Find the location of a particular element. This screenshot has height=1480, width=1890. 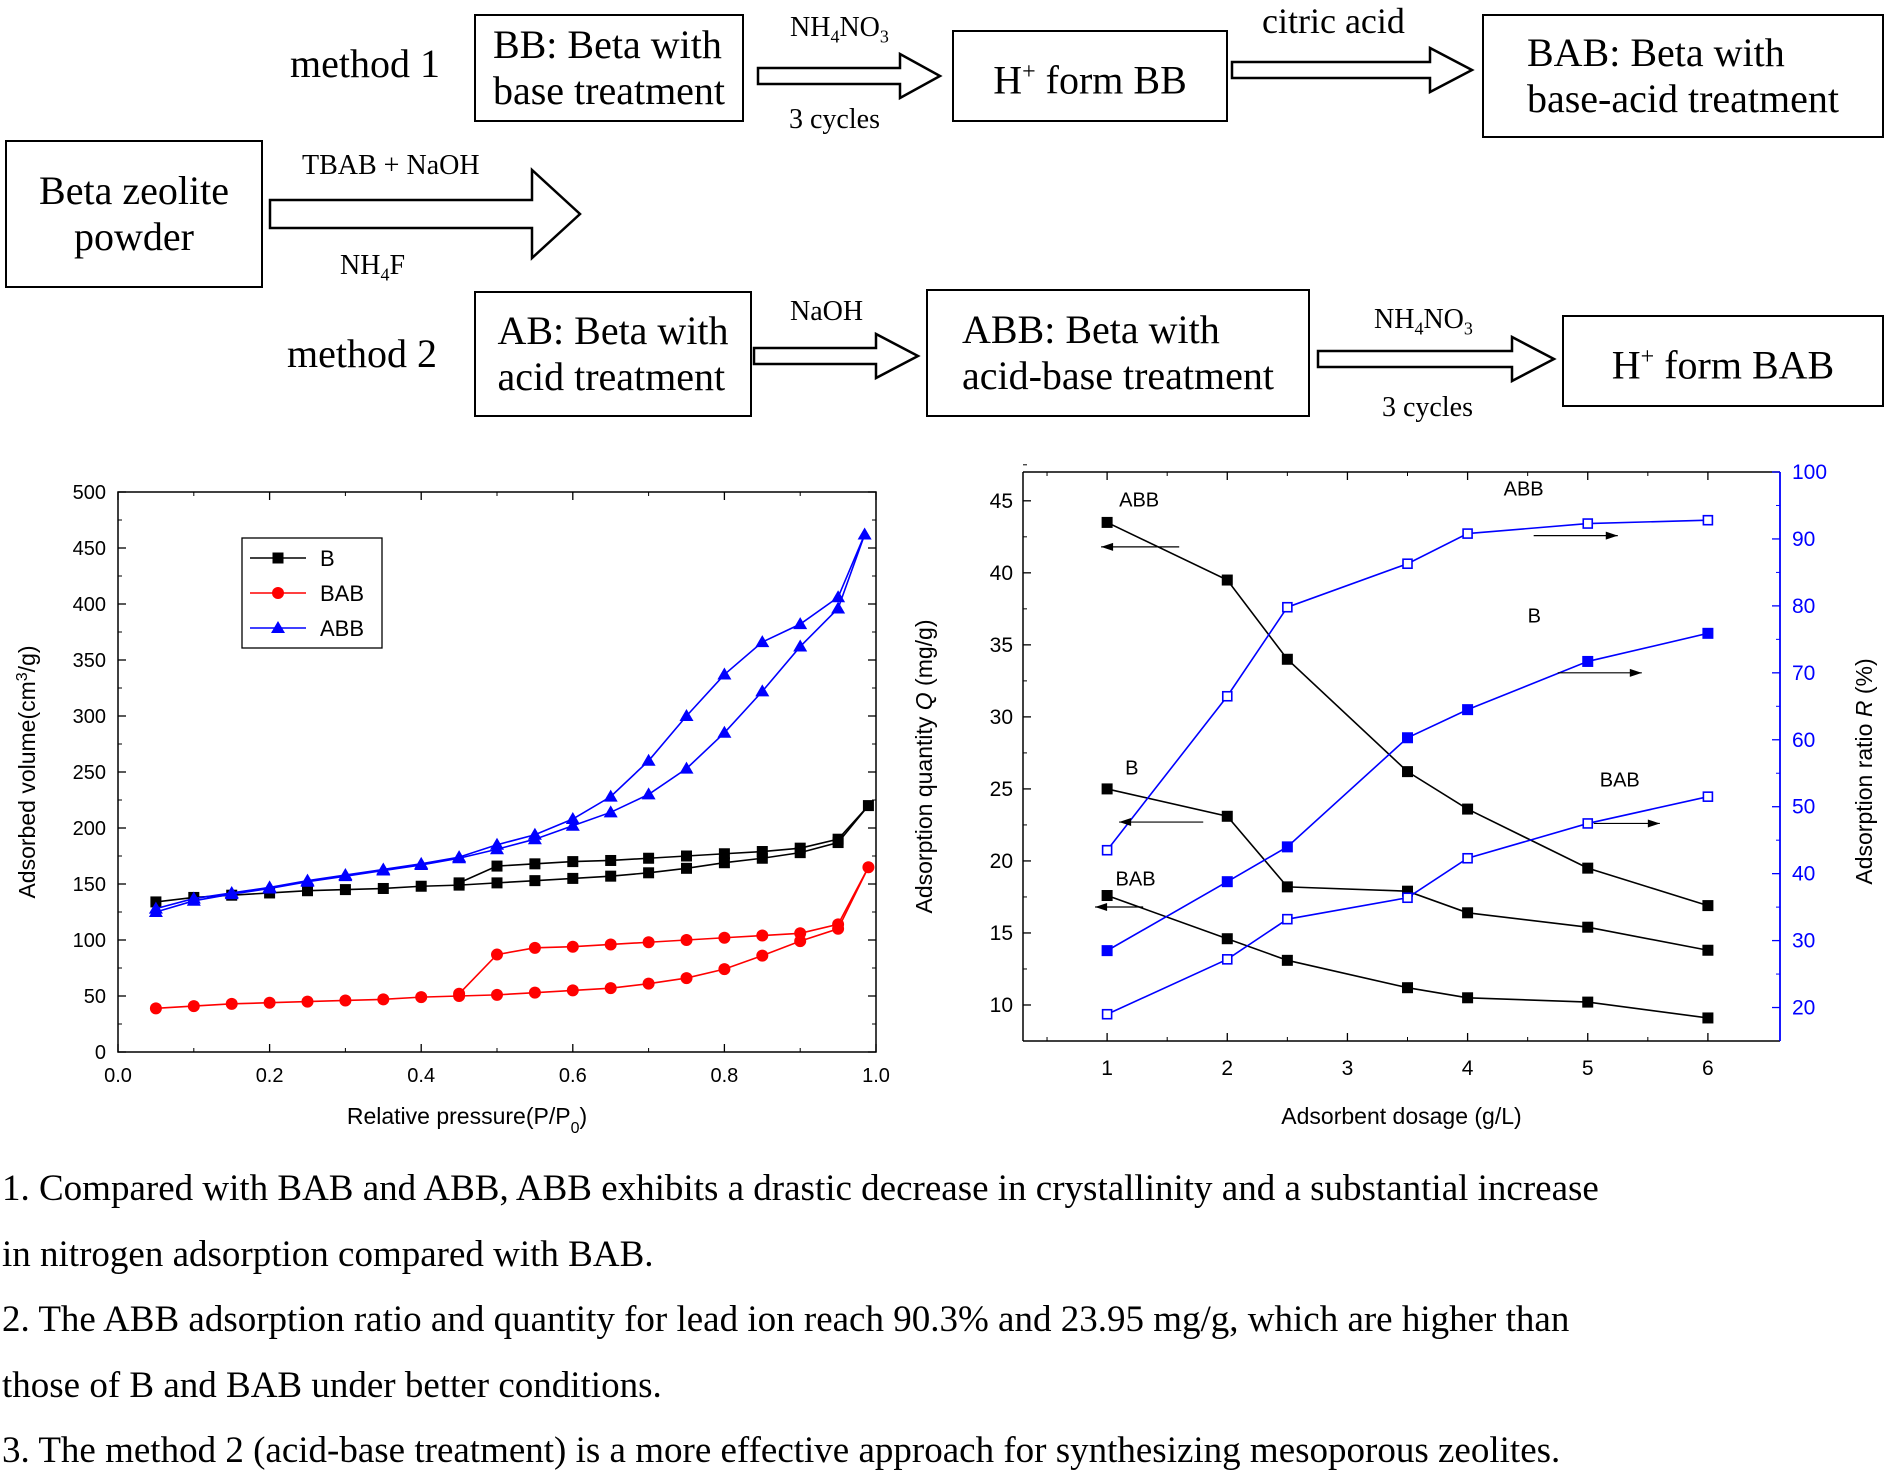

y-tick-label: 250 is located at coordinates (89, 773).